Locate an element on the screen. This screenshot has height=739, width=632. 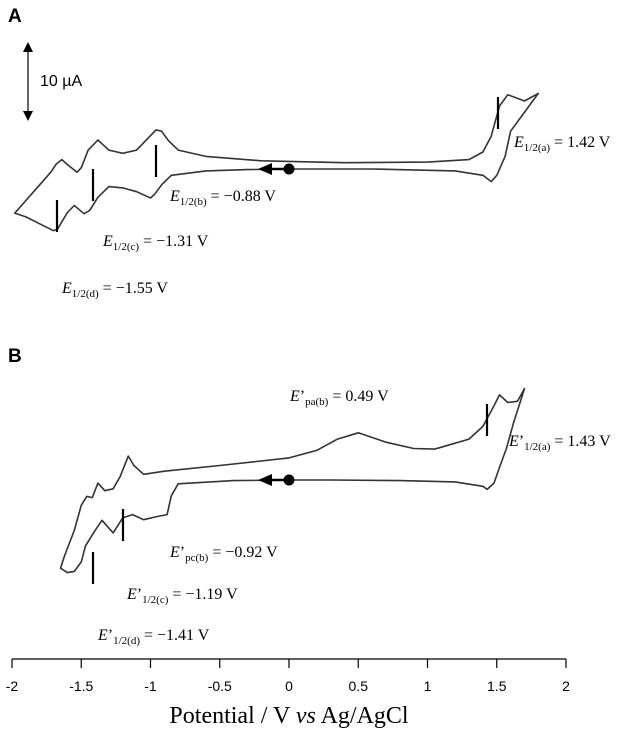
annotation-value: = 0.49 V is located at coordinates (360, 396).